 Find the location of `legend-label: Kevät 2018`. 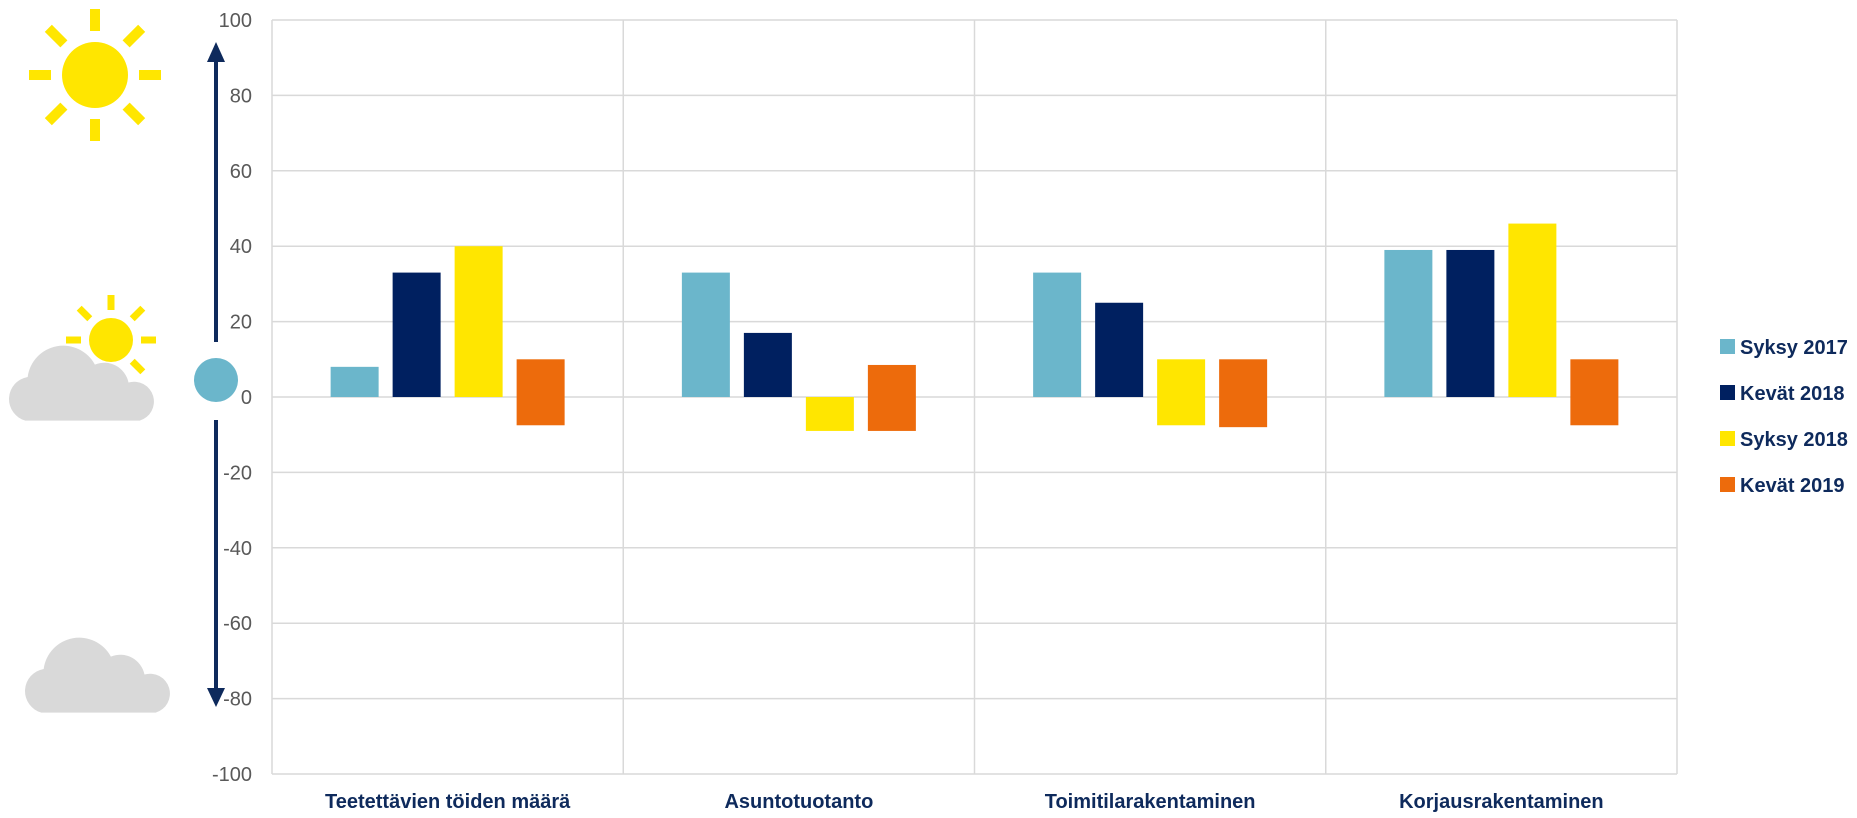

legend-label: Kevät 2018 is located at coordinates (1792, 394).